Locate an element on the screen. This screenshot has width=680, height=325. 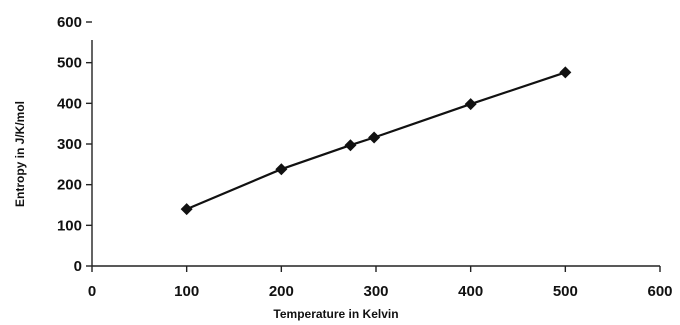
x-tick-label: 300 is located at coordinates (375, 291).